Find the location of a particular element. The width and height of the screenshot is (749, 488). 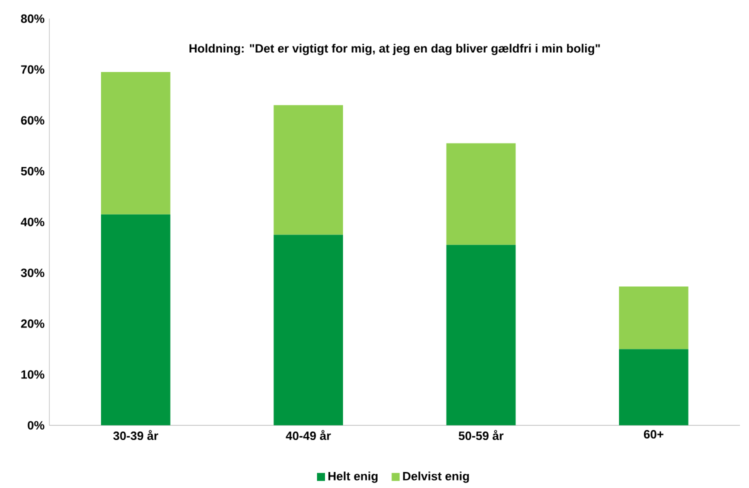

x-tick-label: 60+ is located at coordinates (654, 434).